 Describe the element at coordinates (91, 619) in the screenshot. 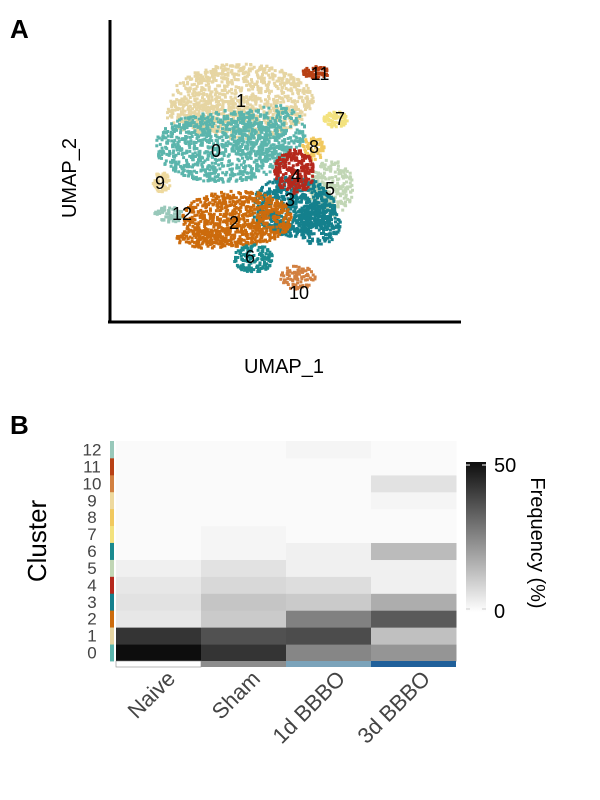

I see `cluster-tick-2: 2` at that location.